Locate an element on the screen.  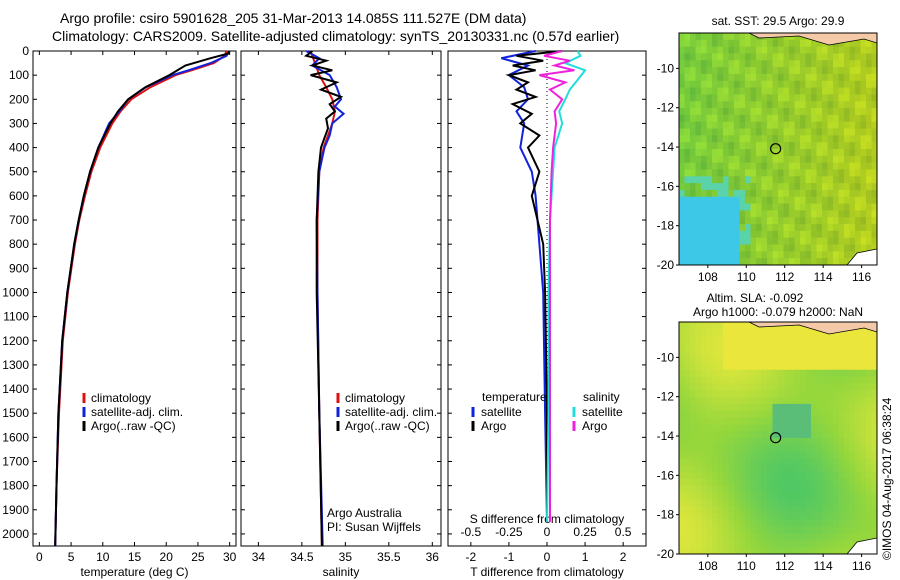
t-diff-x-tick-label: 2 is located at coordinates (623, 557).